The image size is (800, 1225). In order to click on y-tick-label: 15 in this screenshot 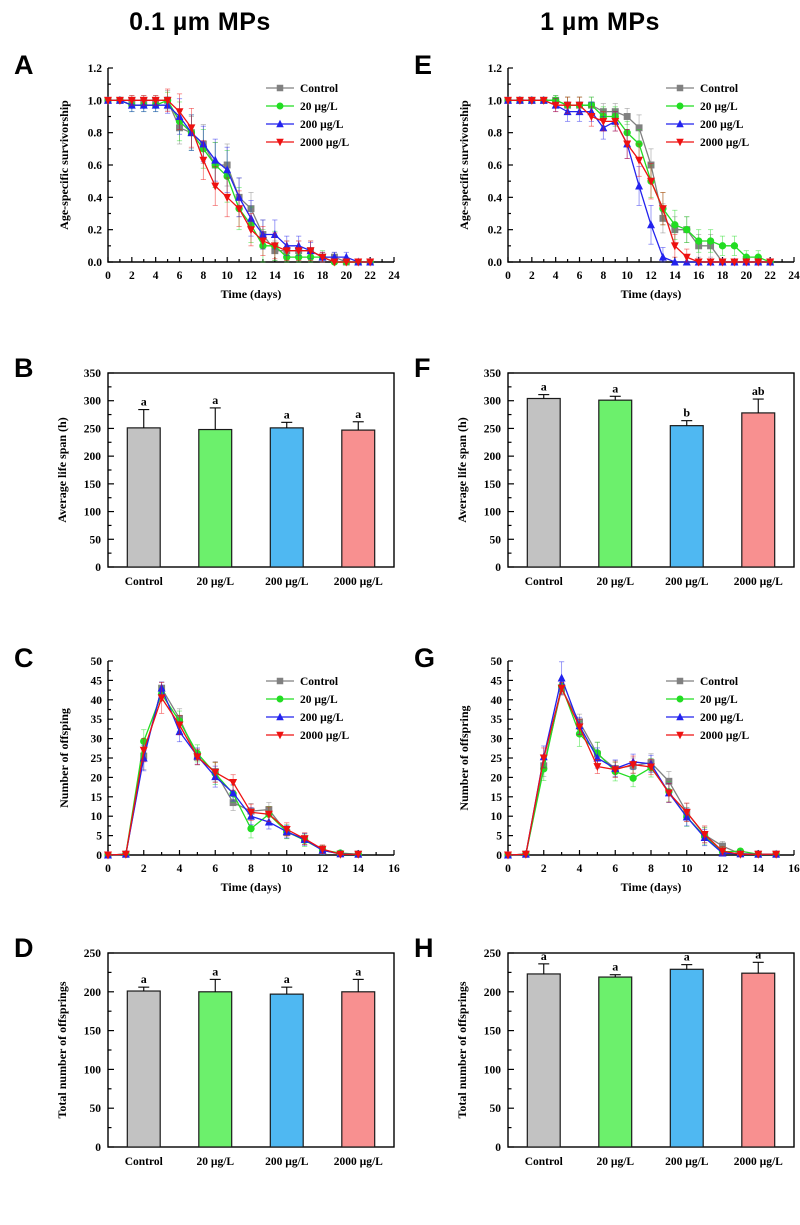, I will do `click(97, 798)`.